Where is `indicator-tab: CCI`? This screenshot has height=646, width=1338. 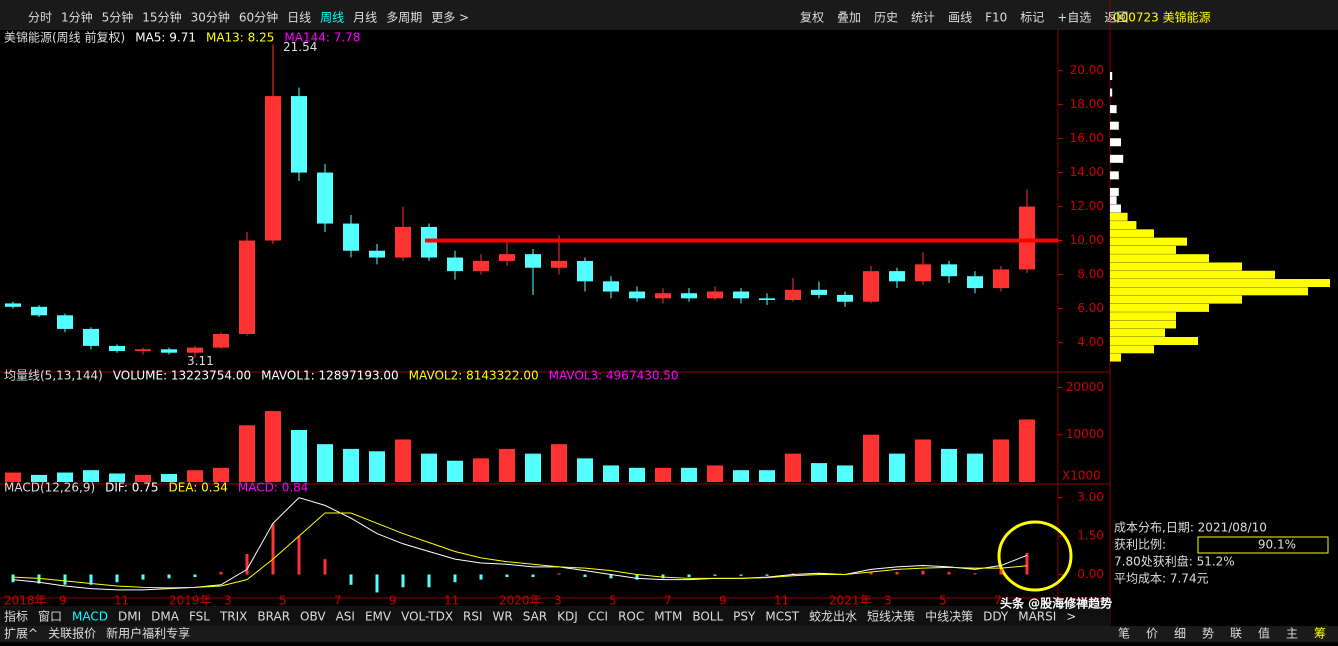
indicator-tab: CCI is located at coordinates (598, 617).